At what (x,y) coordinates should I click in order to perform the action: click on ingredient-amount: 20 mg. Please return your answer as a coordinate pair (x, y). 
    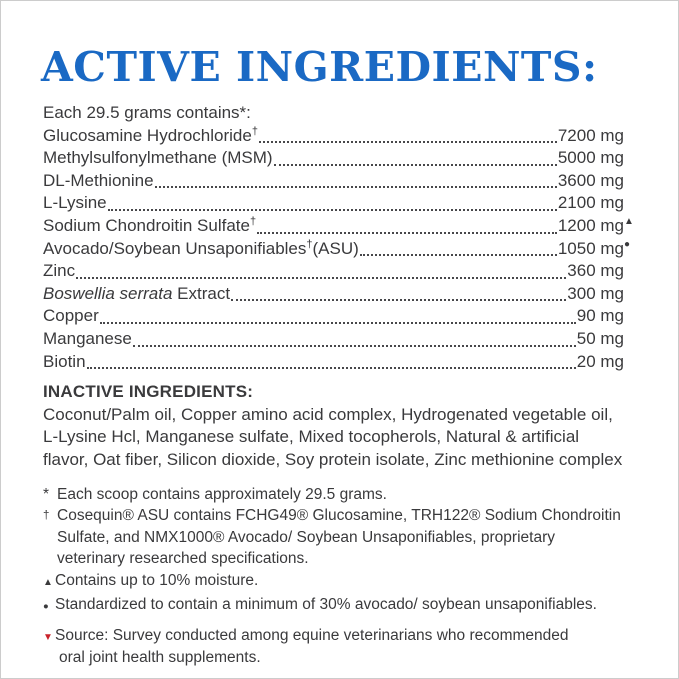
    Looking at the image, I should click on (600, 362).